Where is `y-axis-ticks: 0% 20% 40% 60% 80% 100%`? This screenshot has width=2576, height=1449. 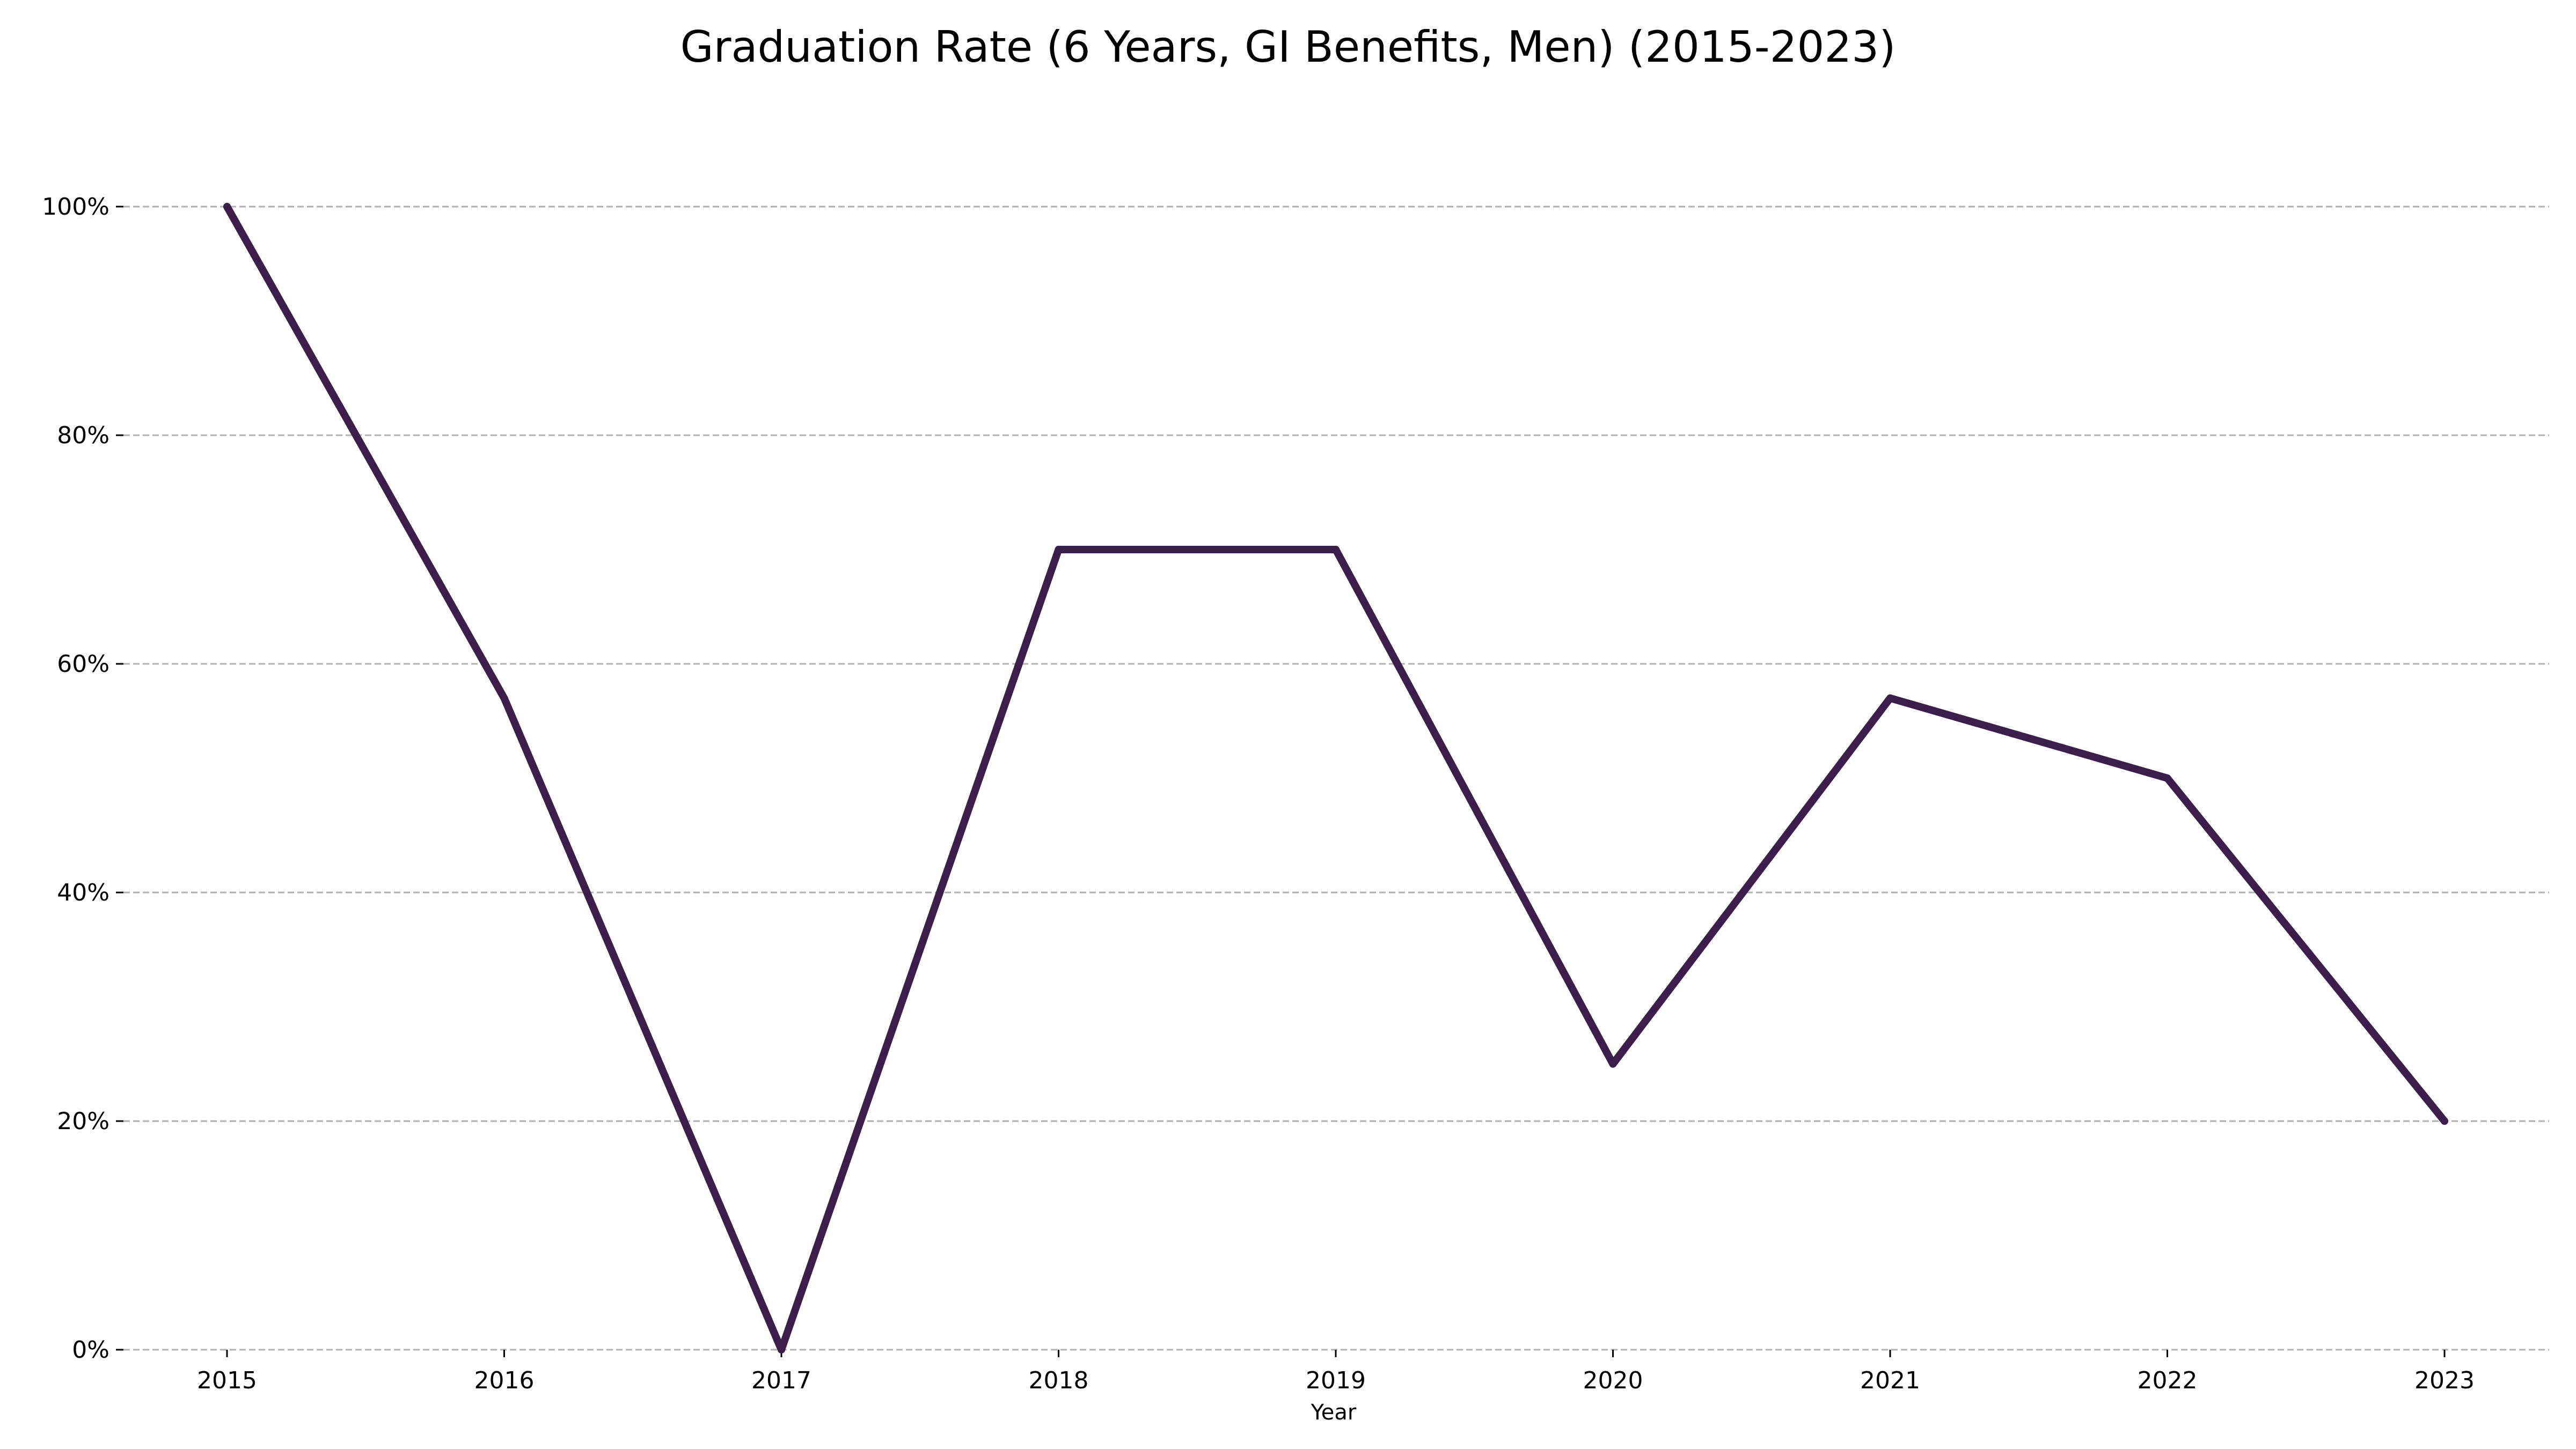 y-axis-ticks: 0% 20% 40% 60% 80% 100% is located at coordinates (82, 778).